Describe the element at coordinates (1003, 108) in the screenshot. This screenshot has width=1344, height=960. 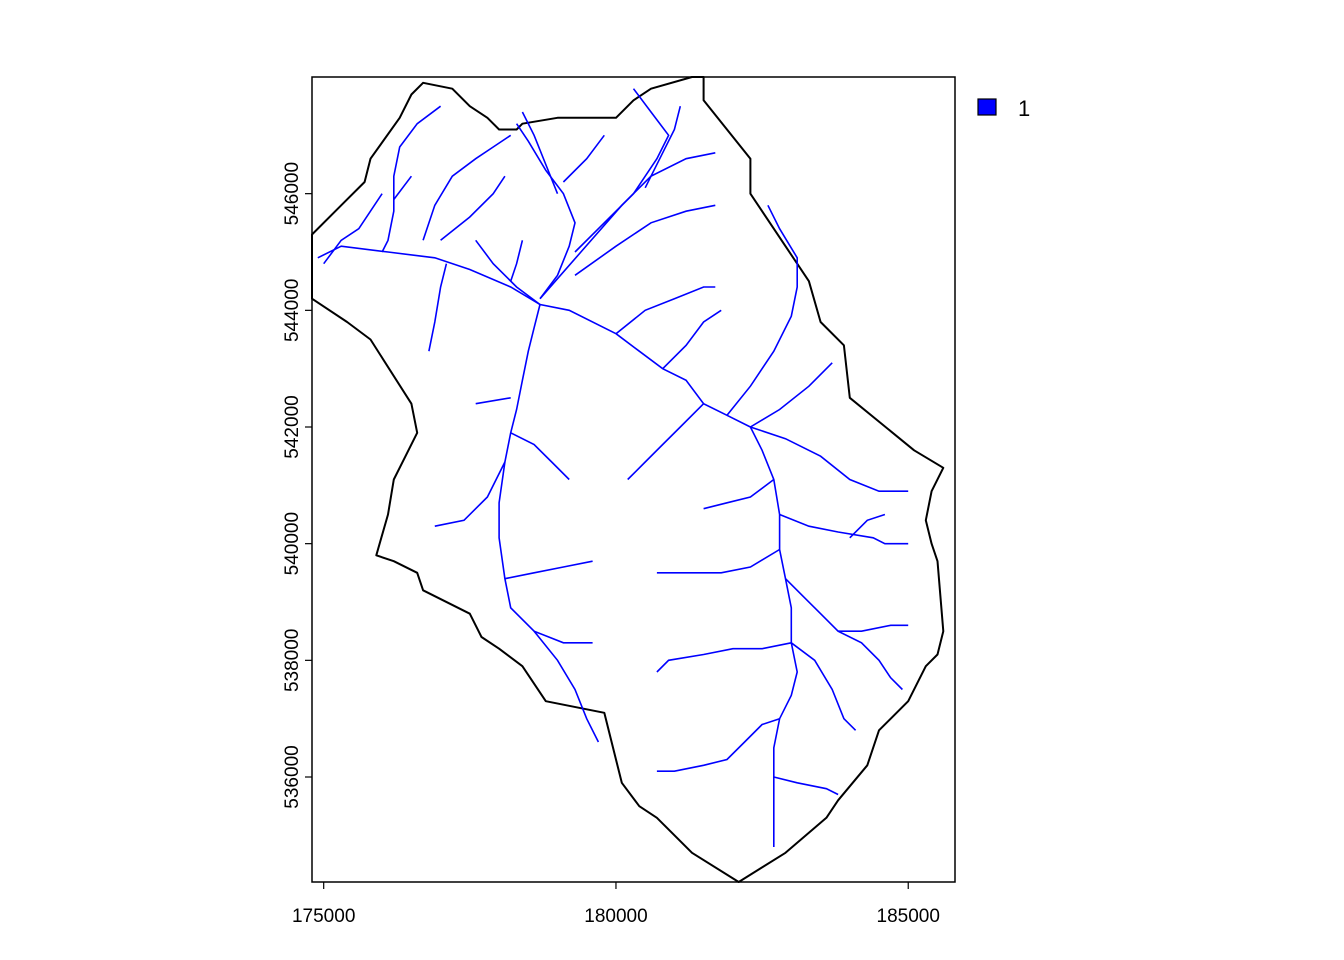
I see `legend: 1` at that location.